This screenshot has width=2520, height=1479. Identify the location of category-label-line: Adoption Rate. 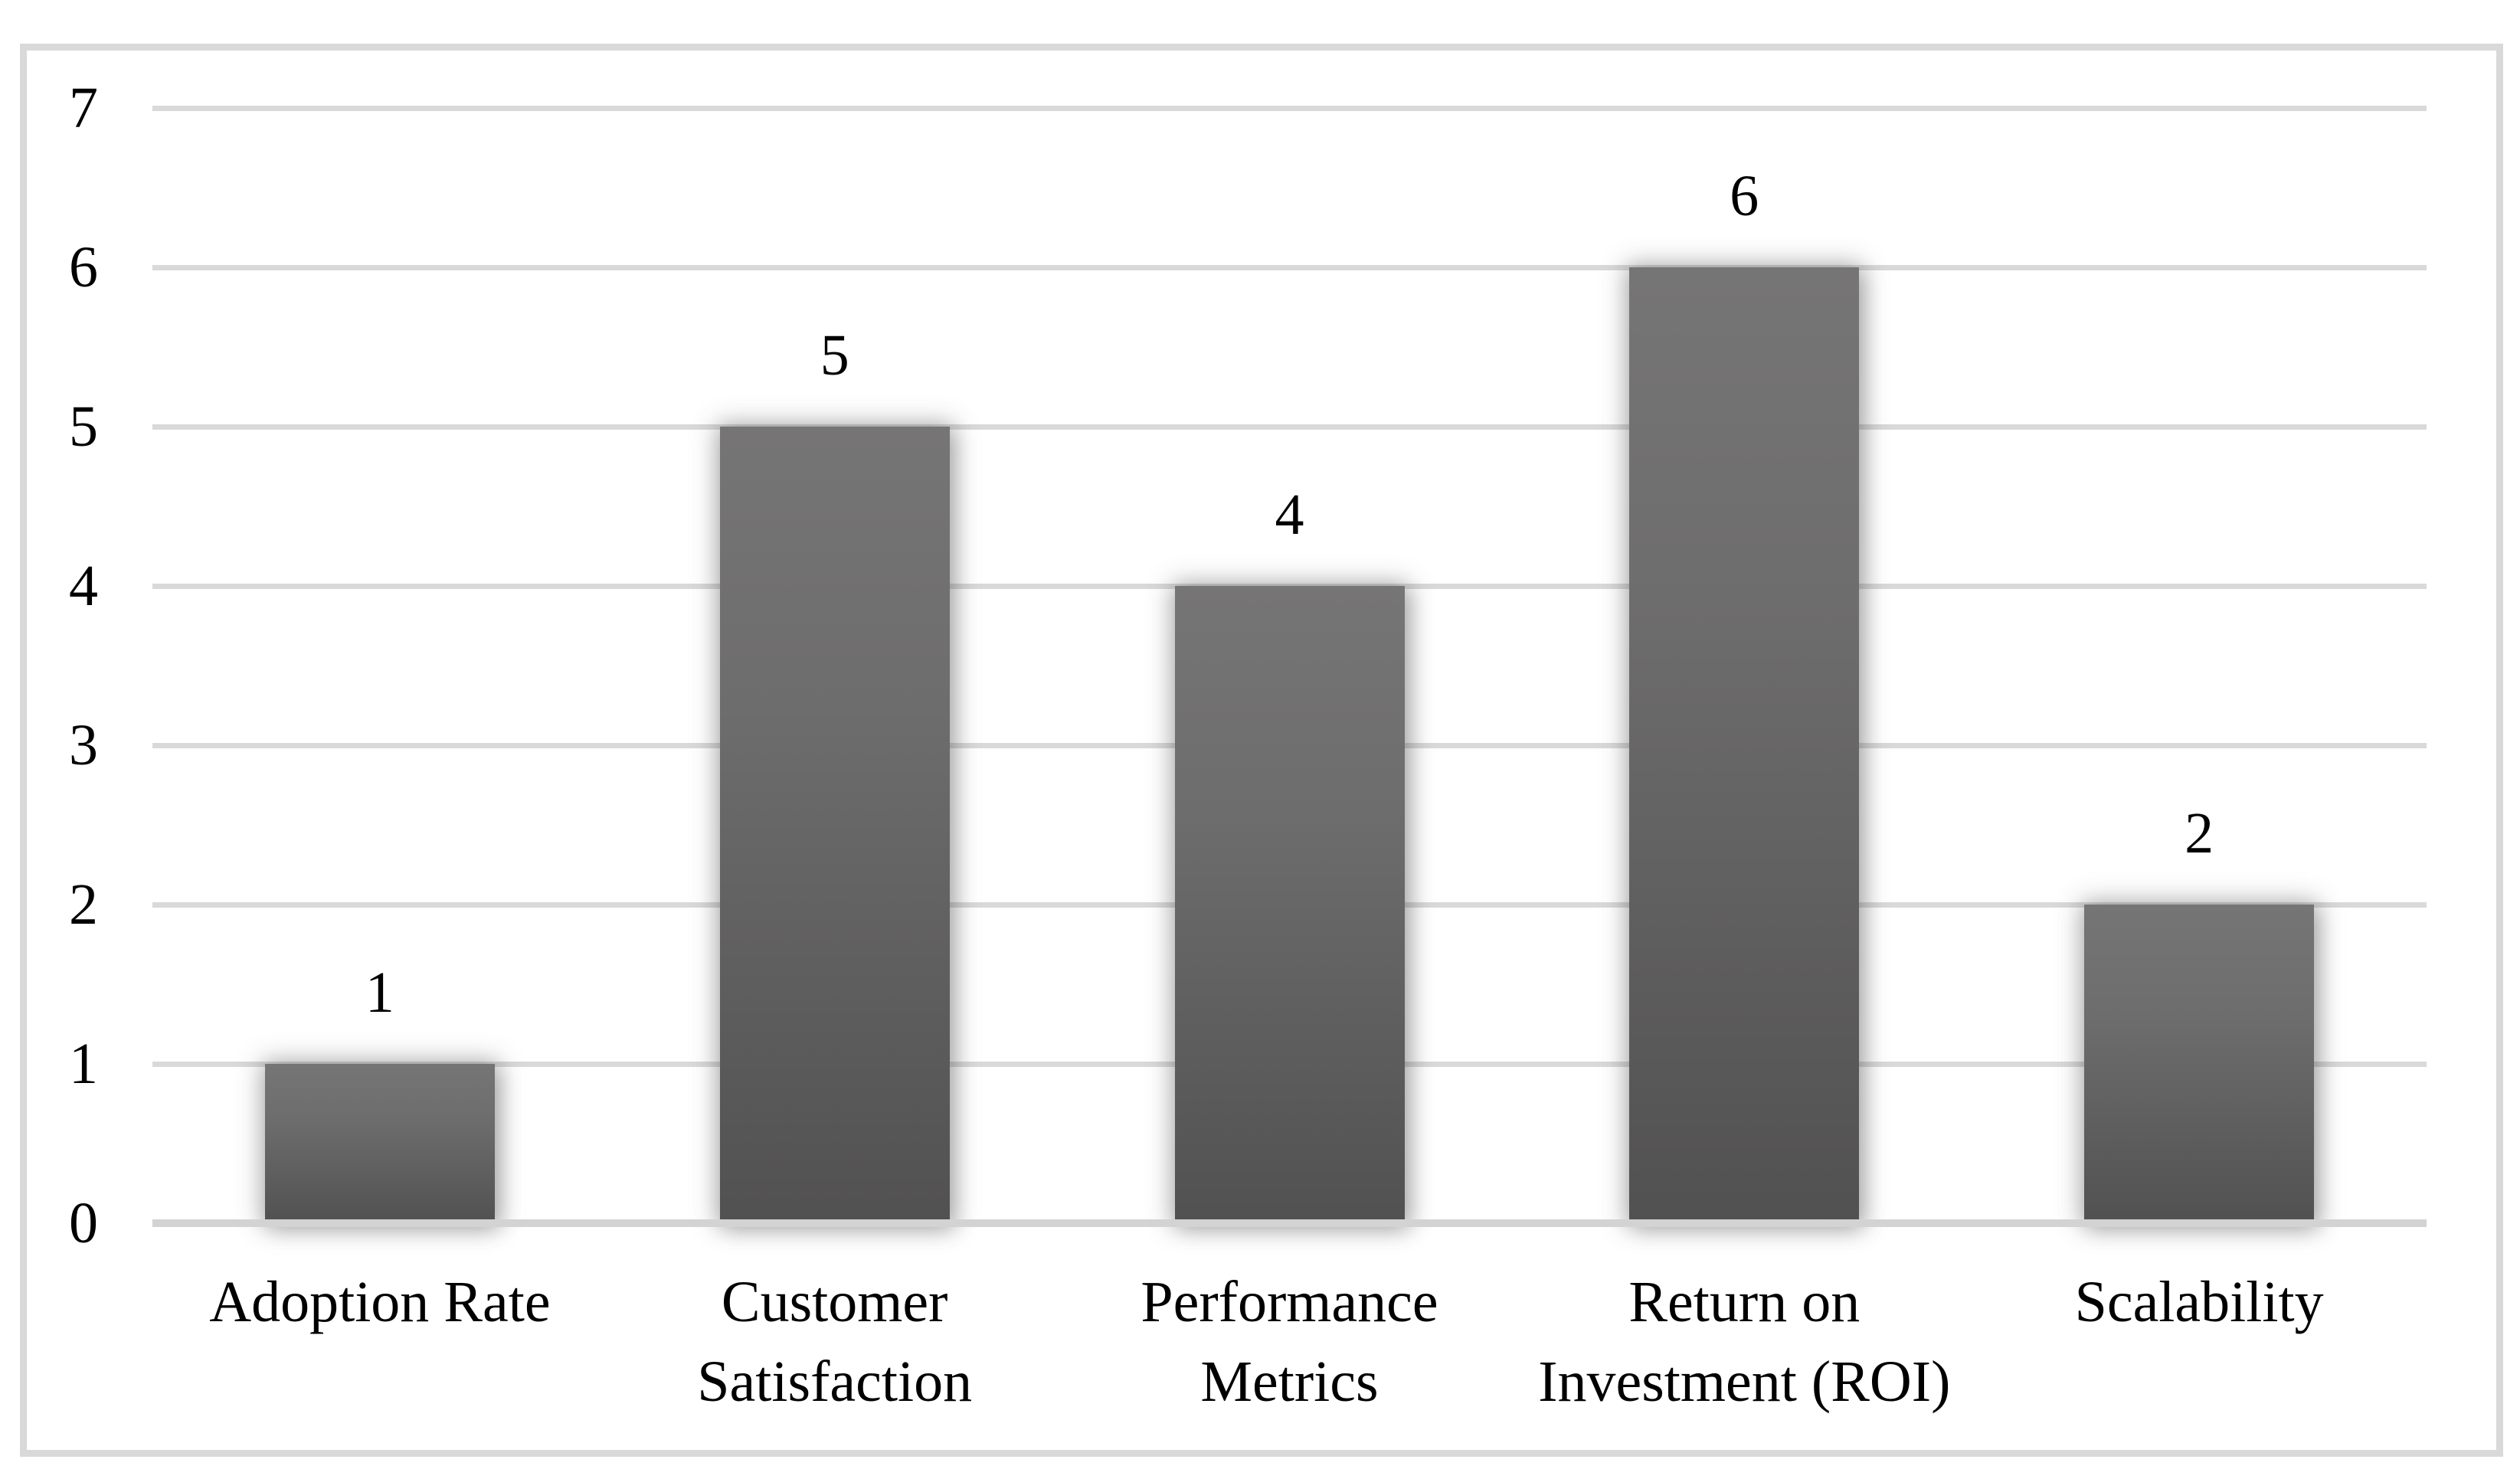
(380, 1302).